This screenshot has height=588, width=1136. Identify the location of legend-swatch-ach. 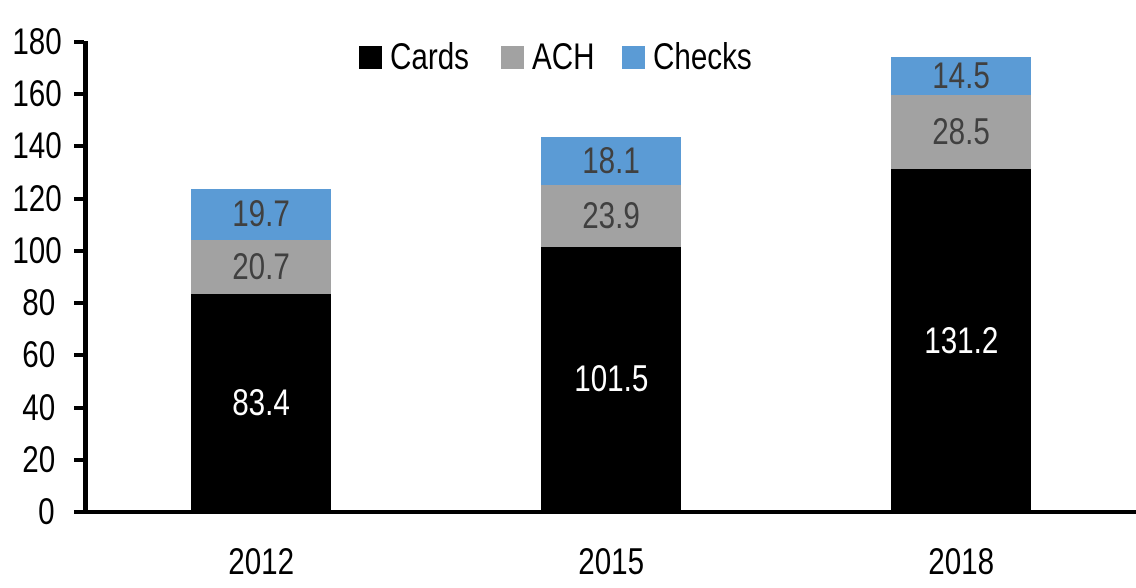
(513, 57).